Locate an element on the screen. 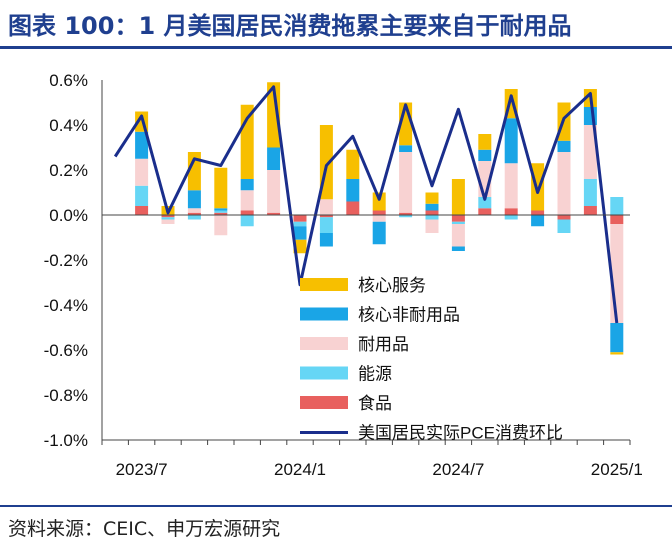  y-tick-label: 0.6% is located at coordinates (68, 80).